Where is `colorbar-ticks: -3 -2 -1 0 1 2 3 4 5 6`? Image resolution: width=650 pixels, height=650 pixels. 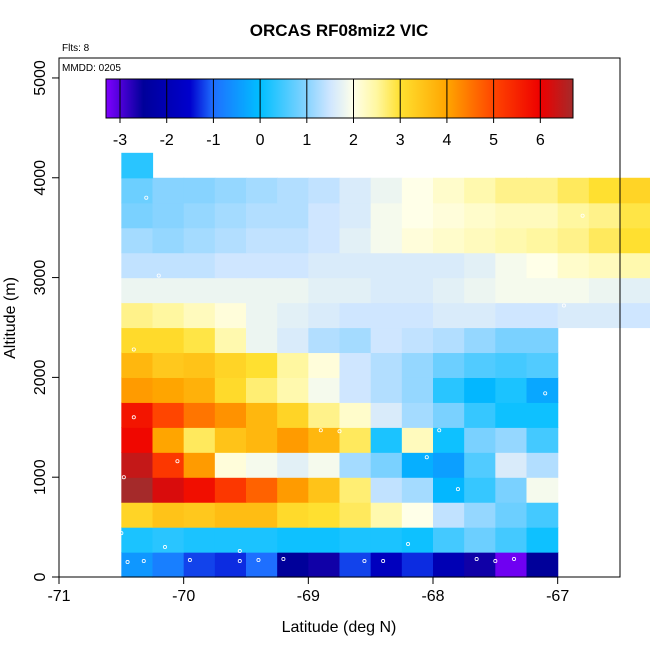 colorbar-ticks: -3 -2 -1 0 1 2 3 4 5 6 is located at coordinates (329, 114).